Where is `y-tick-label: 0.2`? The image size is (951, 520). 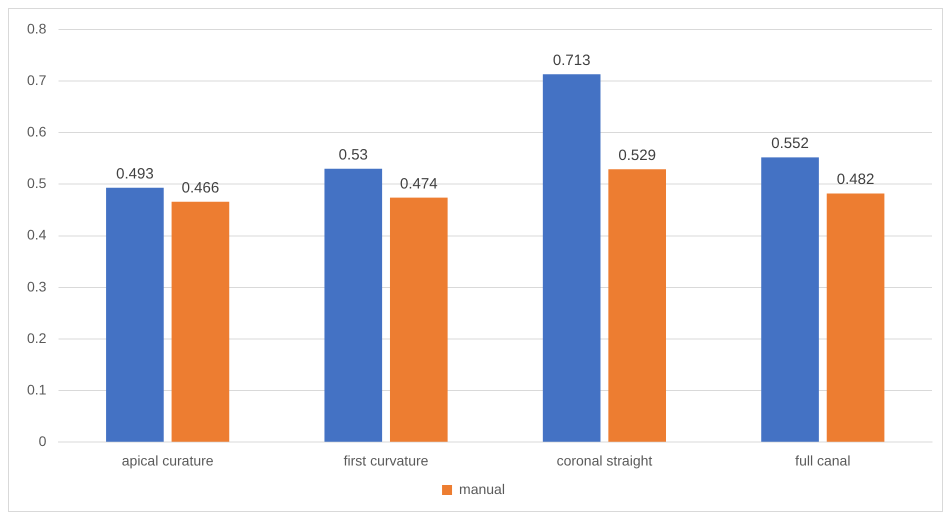
y-tick-label: 0.2 is located at coordinates (36, 338).